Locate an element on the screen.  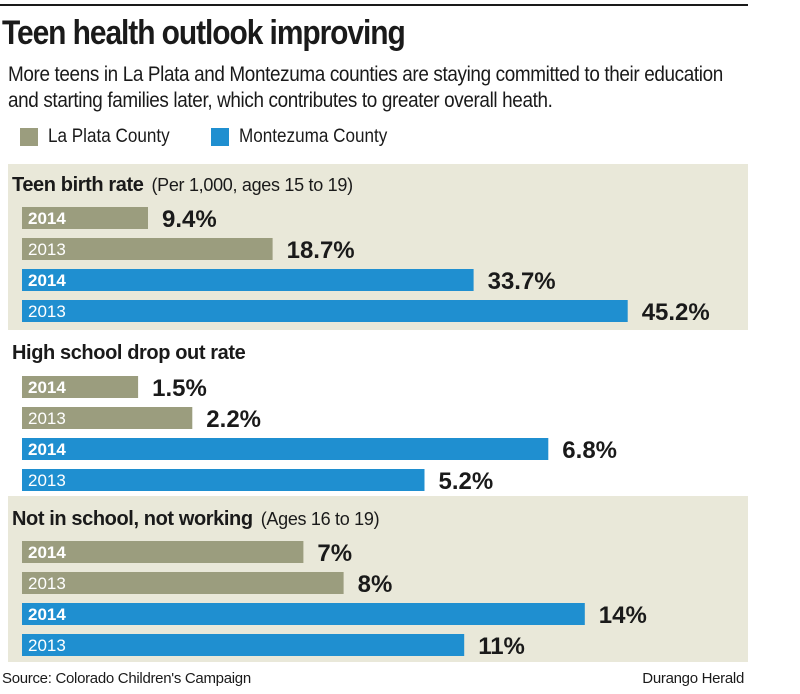
panel-title-drop-out-rate: High school drop out rate is located at coordinates (132, 353).